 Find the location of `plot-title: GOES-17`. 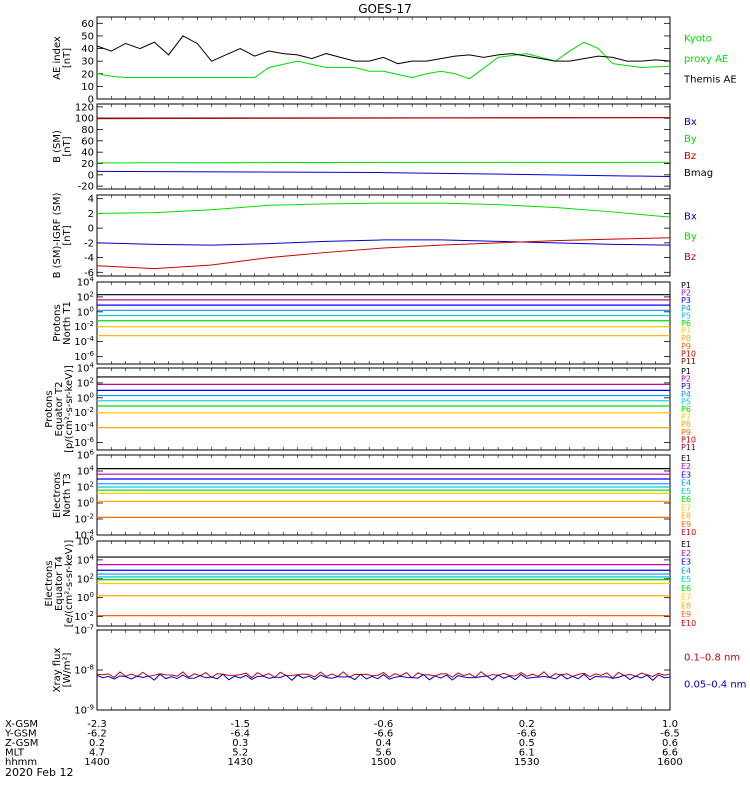

plot-title: GOES-17 is located at coordinates (385, 9).